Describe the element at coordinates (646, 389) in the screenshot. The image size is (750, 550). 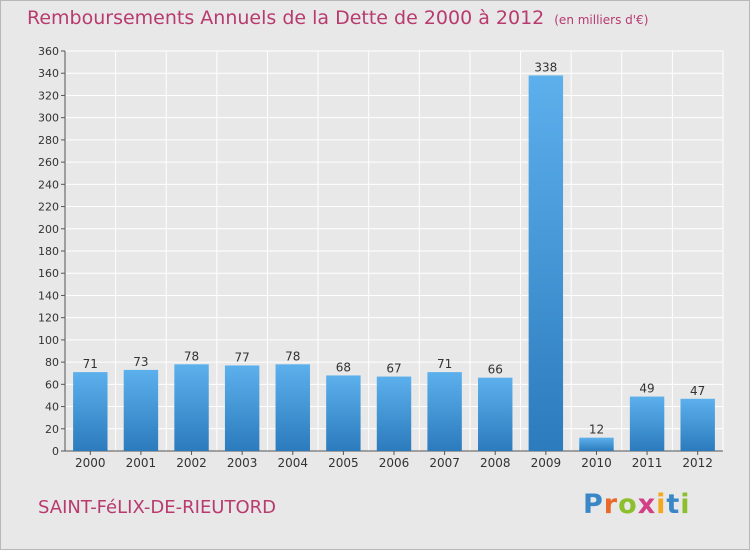
I see `data-label: 49` at that location.